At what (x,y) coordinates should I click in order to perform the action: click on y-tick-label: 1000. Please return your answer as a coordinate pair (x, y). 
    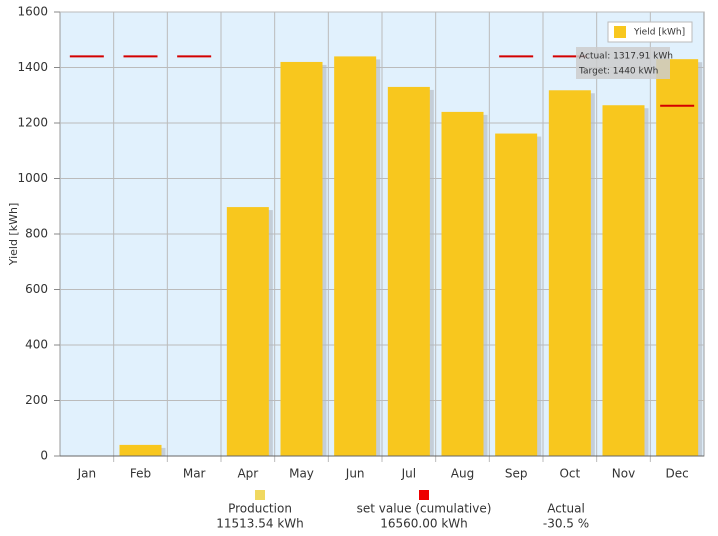
    Looking at the image, I should click on (32, 178).